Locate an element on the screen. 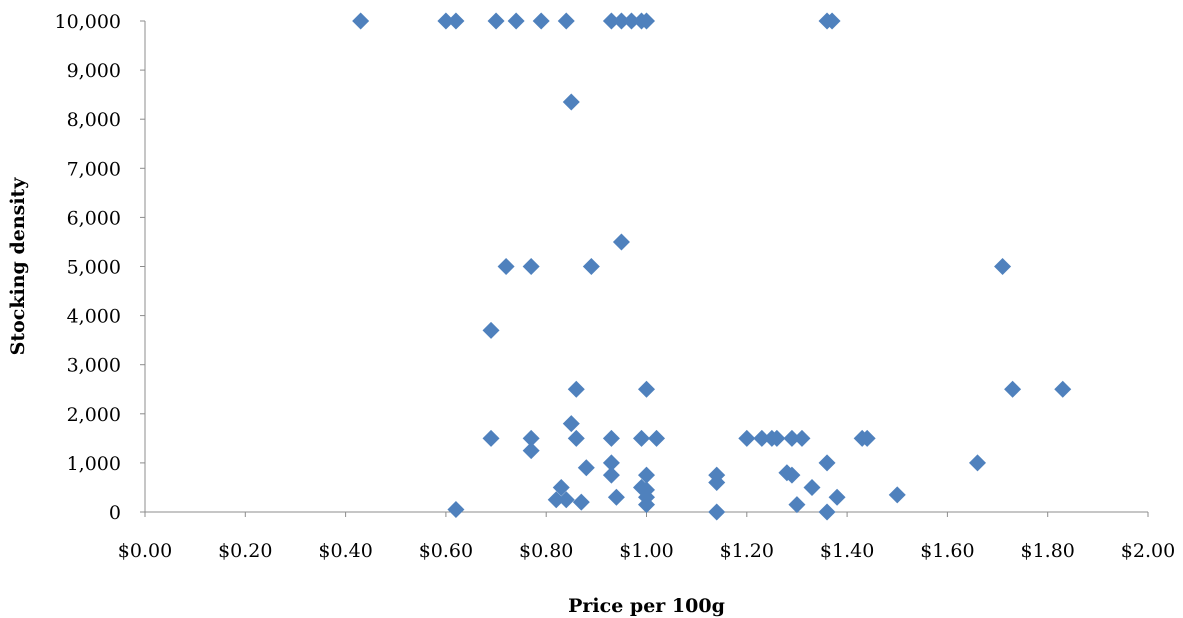  y-tick-label: 0 is located at coordinates (115, 513).